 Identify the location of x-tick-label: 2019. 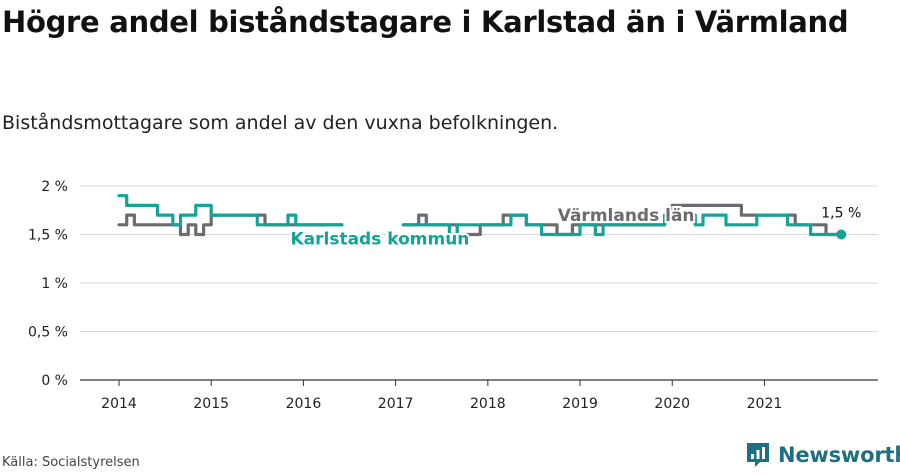
(580, 404).